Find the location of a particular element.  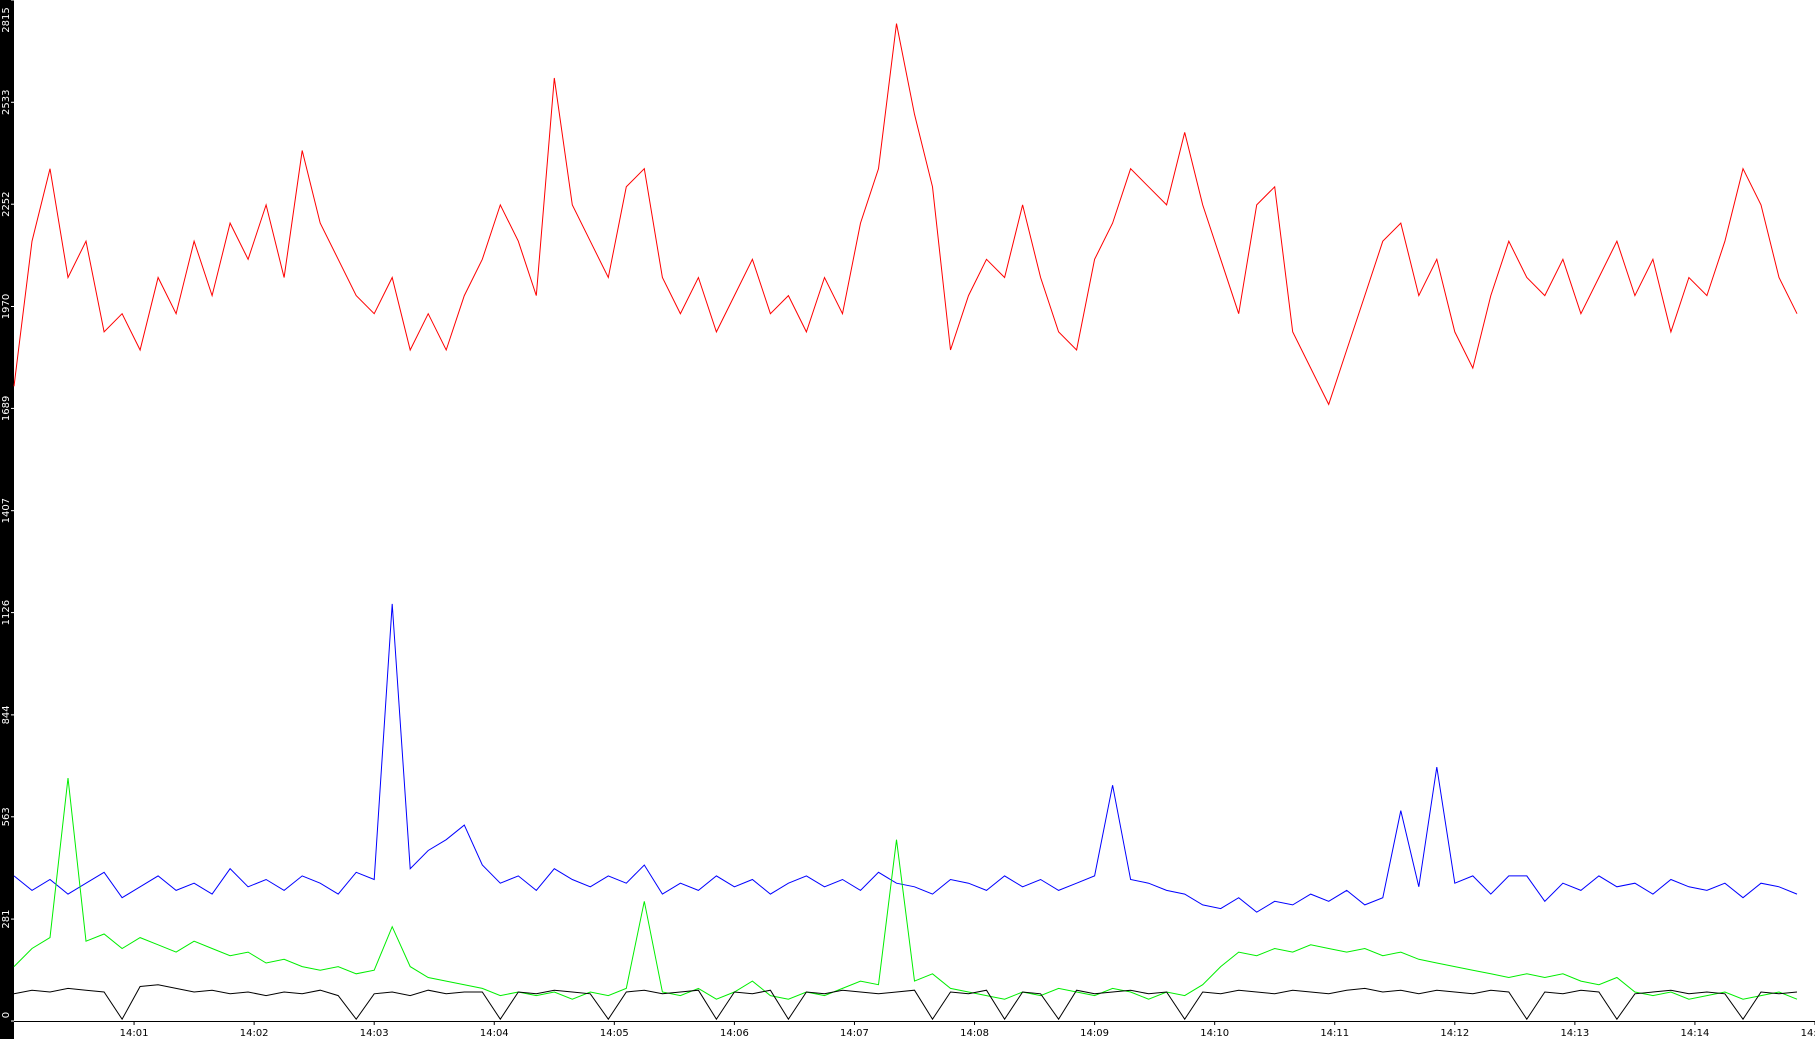

y-tick-label: 2252 is located at coordinates (6, 203).